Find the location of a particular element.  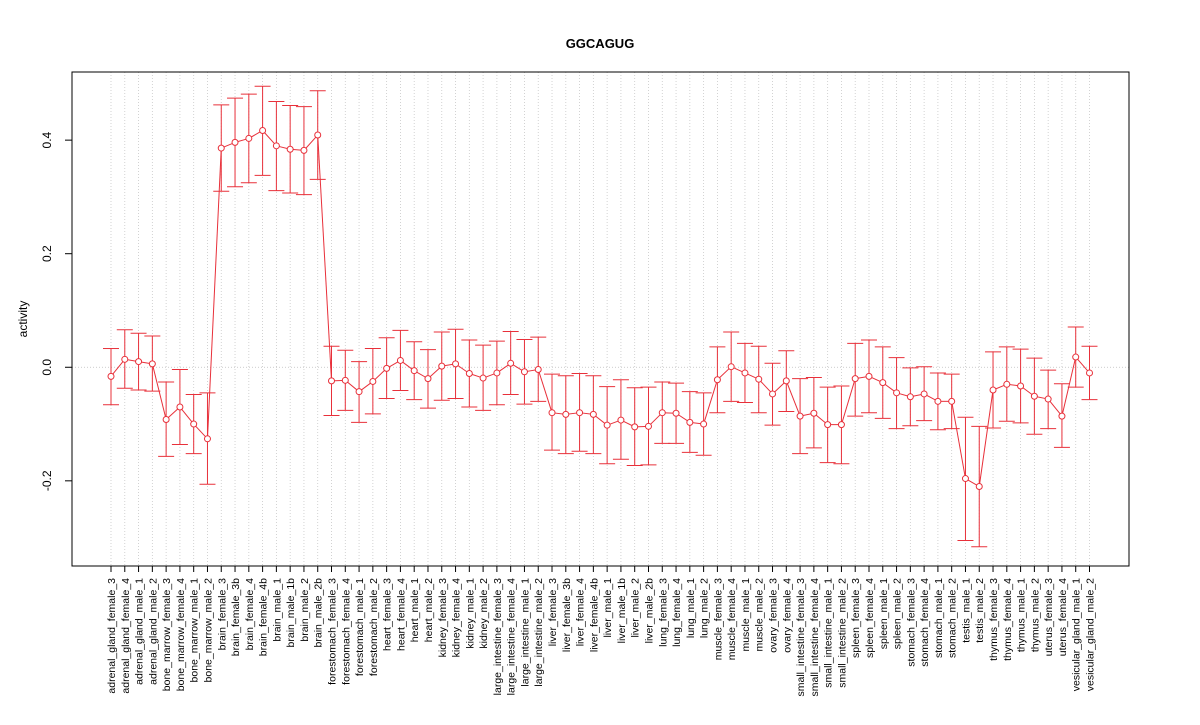

x-tick-label: liver_male_2b is located at coordinates (649, 611).